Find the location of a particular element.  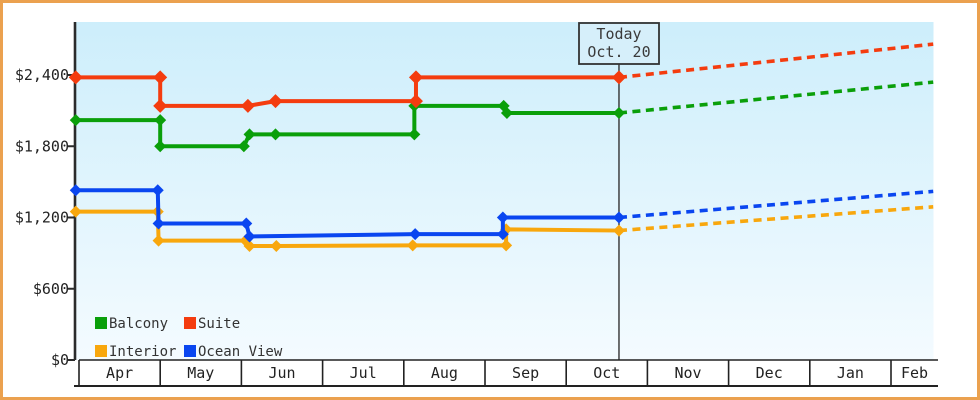

legend-label-balcony: Balcony is located at coordinates (138, 324).